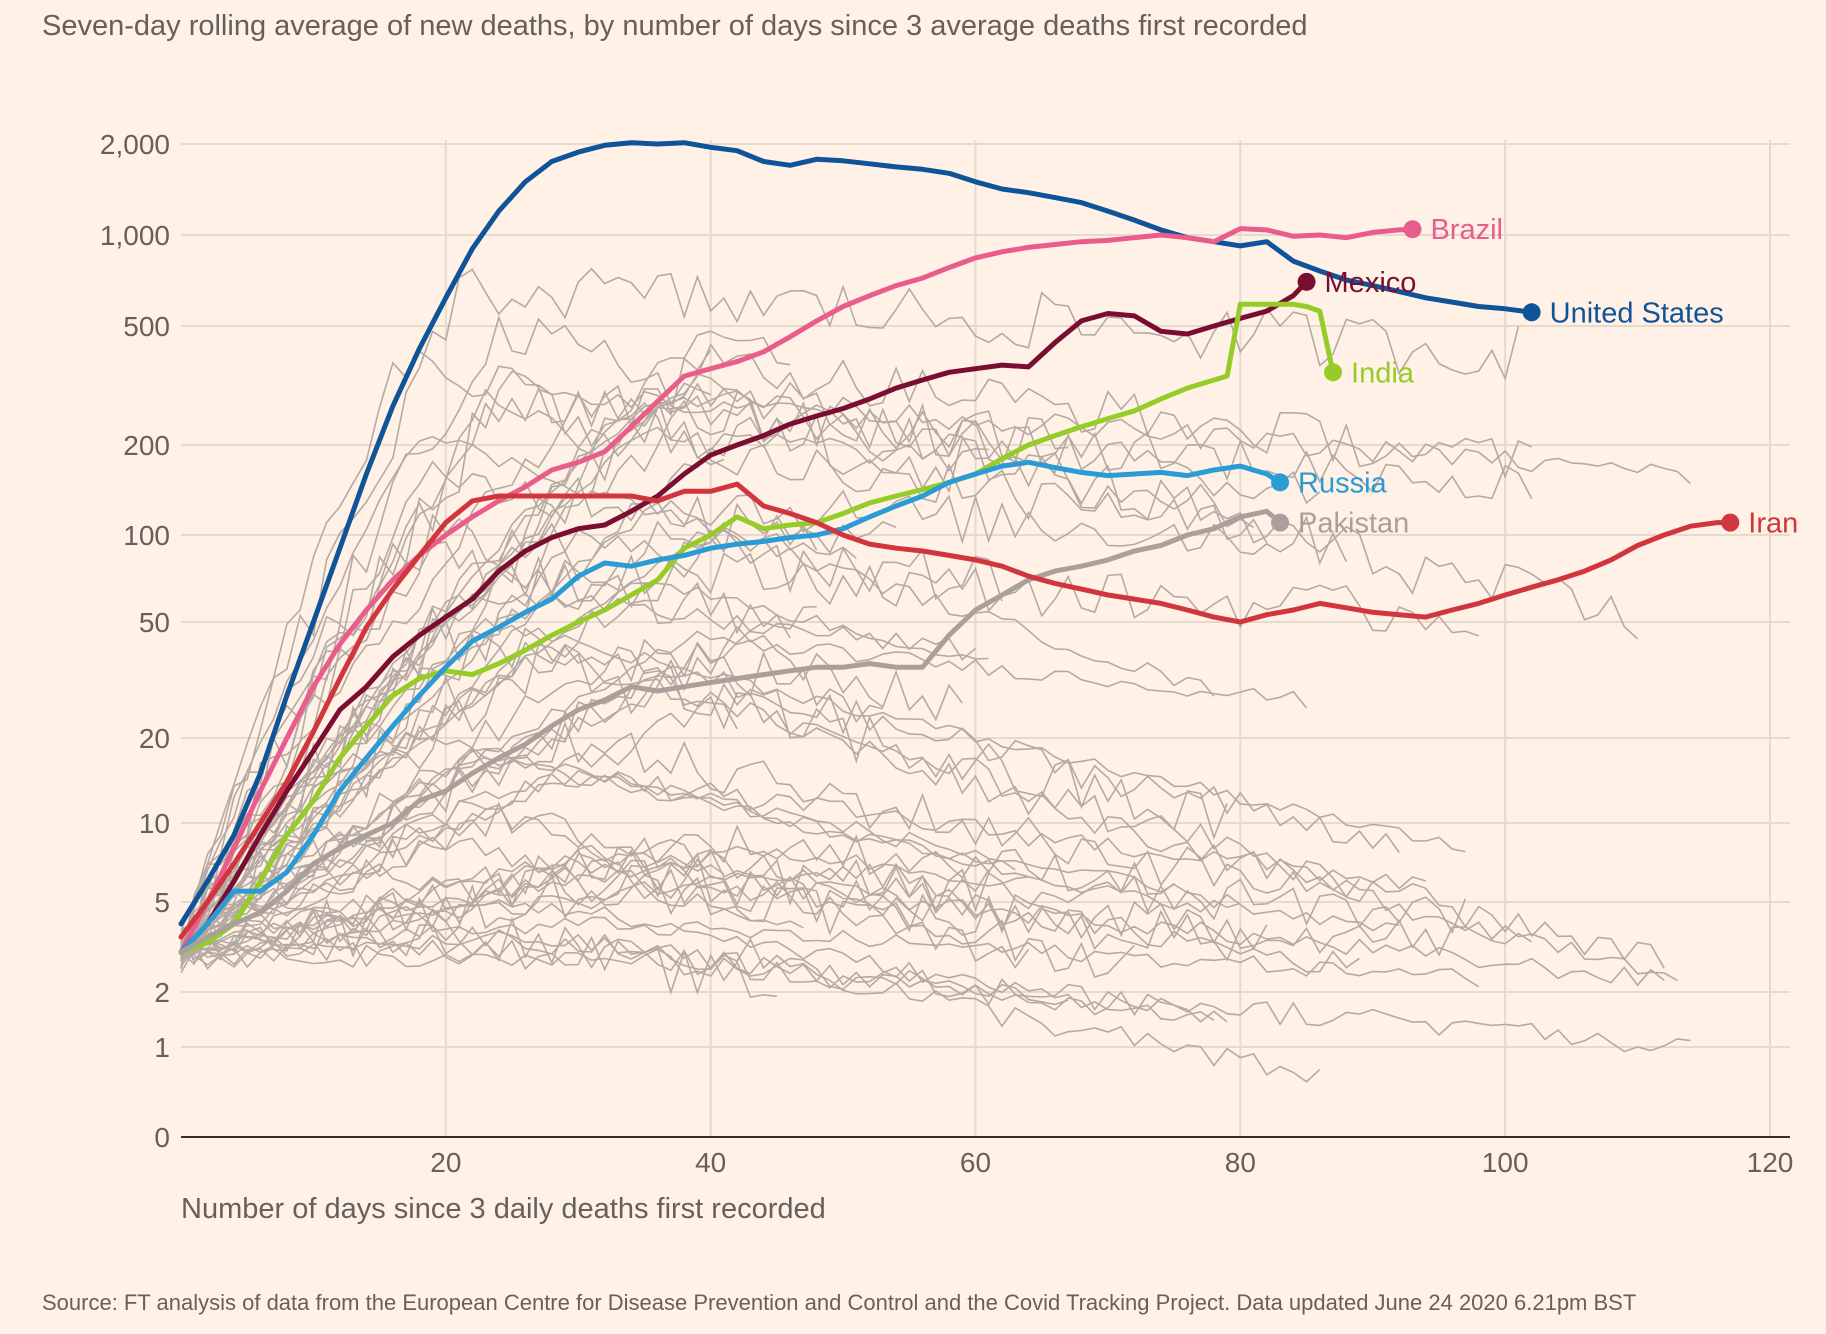  Describe the element at coordinates (445, 1162) in the screenshot. I see `x-tick-label: 20` at that location.